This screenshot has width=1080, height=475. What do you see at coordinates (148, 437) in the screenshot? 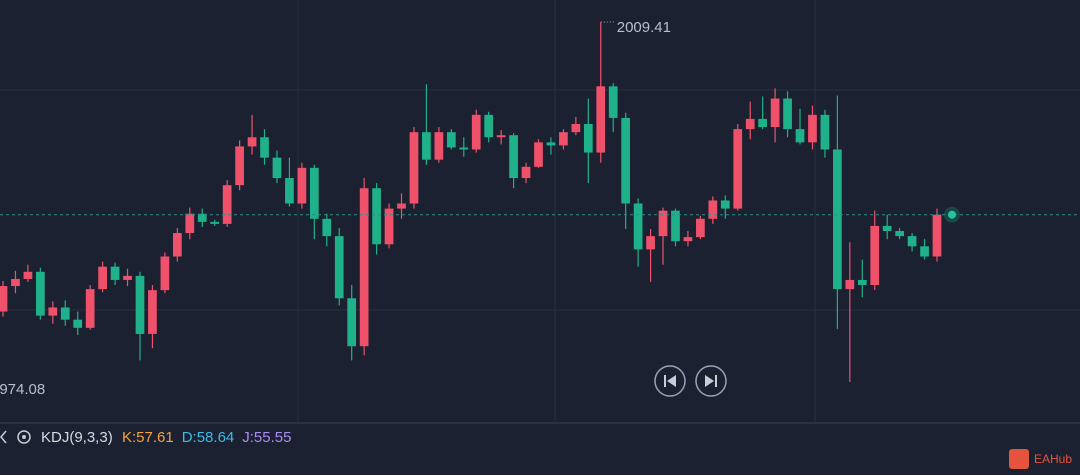
I see `indicator-value: K:57.61` at bounding box center [148, 437].